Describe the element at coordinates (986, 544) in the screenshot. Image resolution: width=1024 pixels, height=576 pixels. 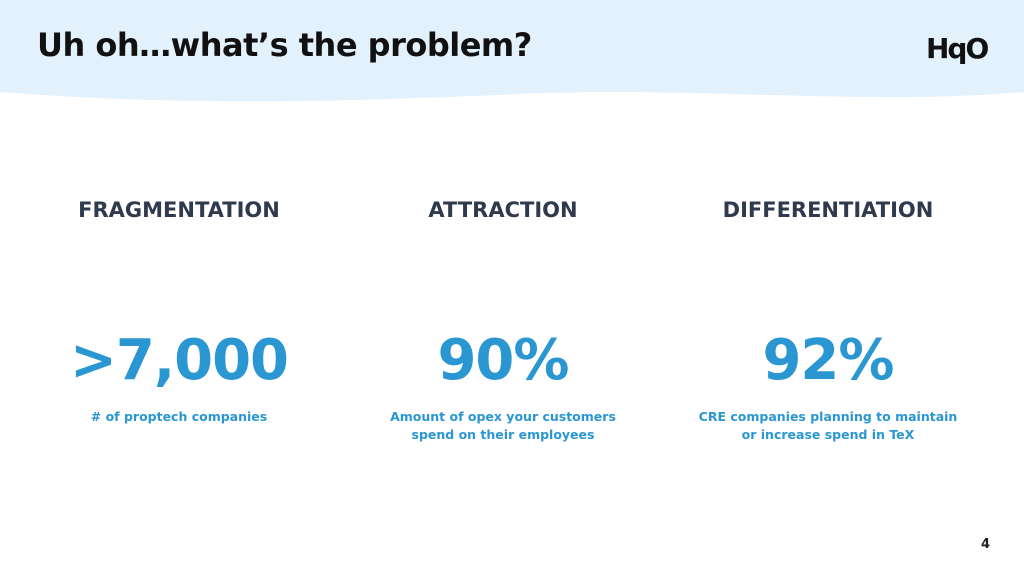
I see `page-number: 4` at that location.